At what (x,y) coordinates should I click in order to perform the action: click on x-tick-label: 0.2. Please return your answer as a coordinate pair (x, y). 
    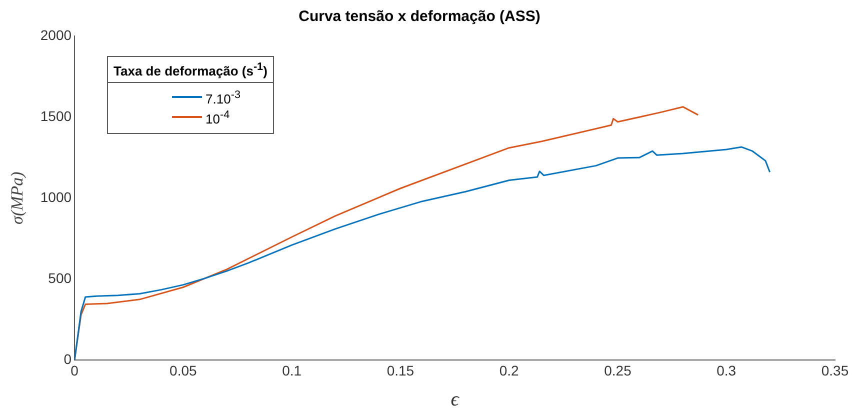
    Looking at the image, I should click on (509, 370).